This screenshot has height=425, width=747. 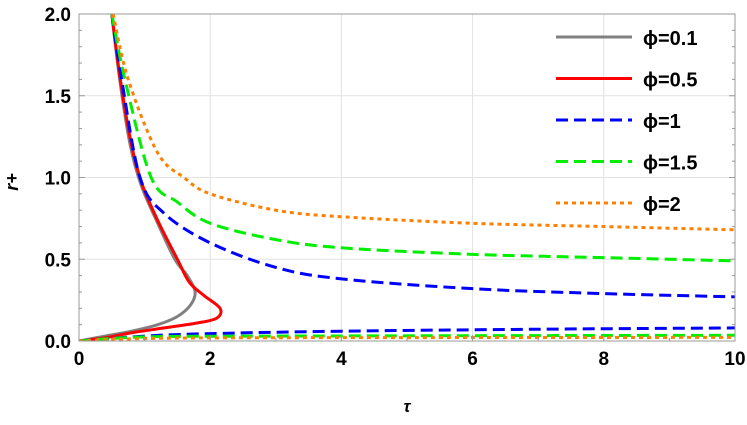 I want to click on legend-label: ϕ=0.5, so click(x=670, y=81).